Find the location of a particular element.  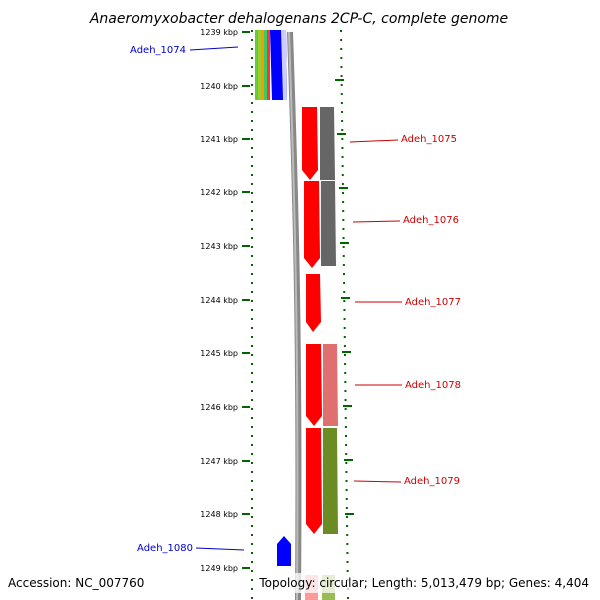

gene-label-adeh-1076: Adeh_1076 is located at coordinates (431, 220).